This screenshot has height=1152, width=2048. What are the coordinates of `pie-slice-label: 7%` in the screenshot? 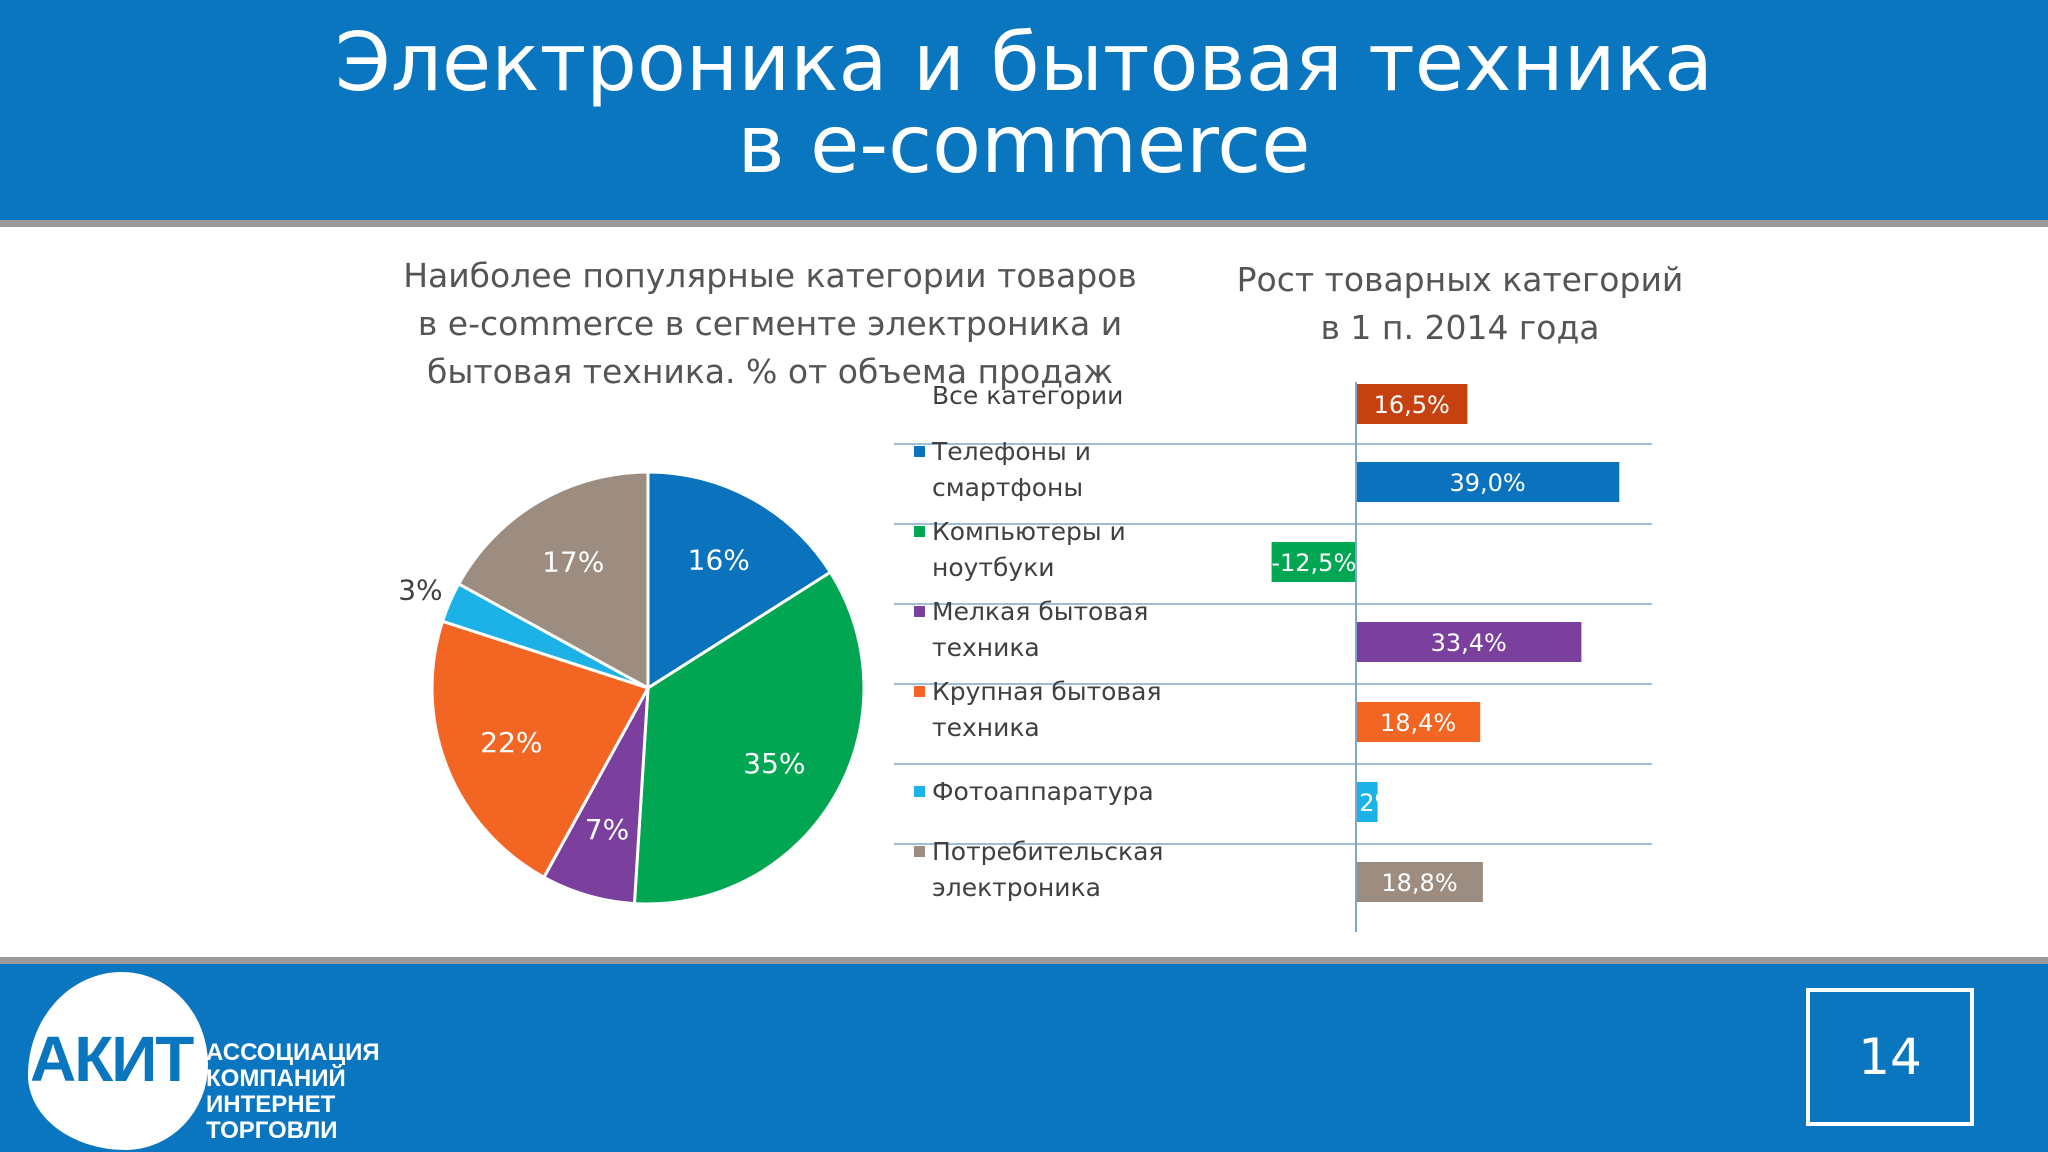 It's located at (607, 829).